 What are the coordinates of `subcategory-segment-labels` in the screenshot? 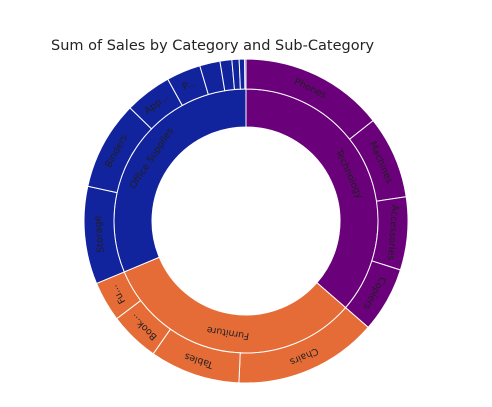 It's located at (242, 74).